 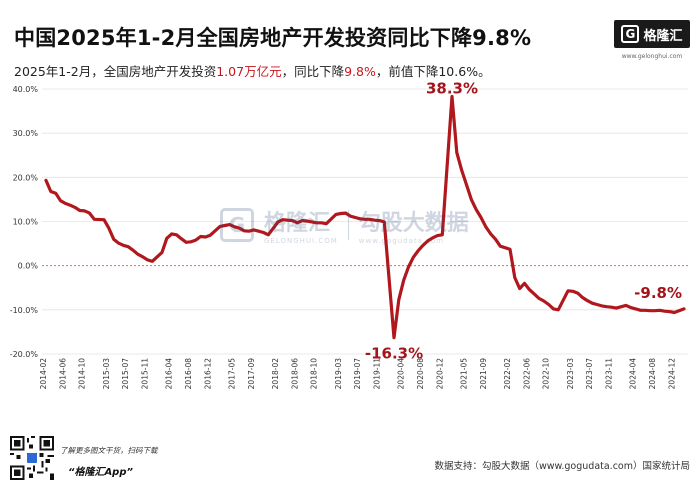 I want to click on x-tick-label: 2022-02, so click(x=507, y=374).